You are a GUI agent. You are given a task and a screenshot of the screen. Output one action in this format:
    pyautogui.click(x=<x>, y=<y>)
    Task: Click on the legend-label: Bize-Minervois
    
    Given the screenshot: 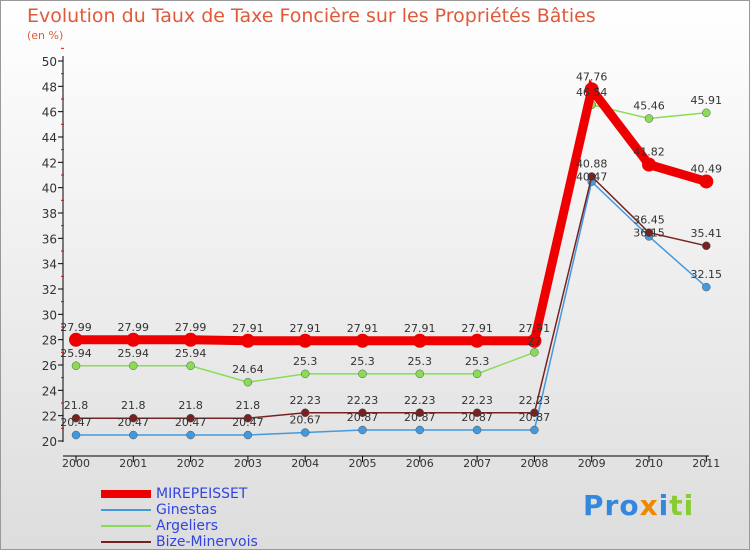 What is the action you would take?
    pyautogui.click(x=207, y=542)
    